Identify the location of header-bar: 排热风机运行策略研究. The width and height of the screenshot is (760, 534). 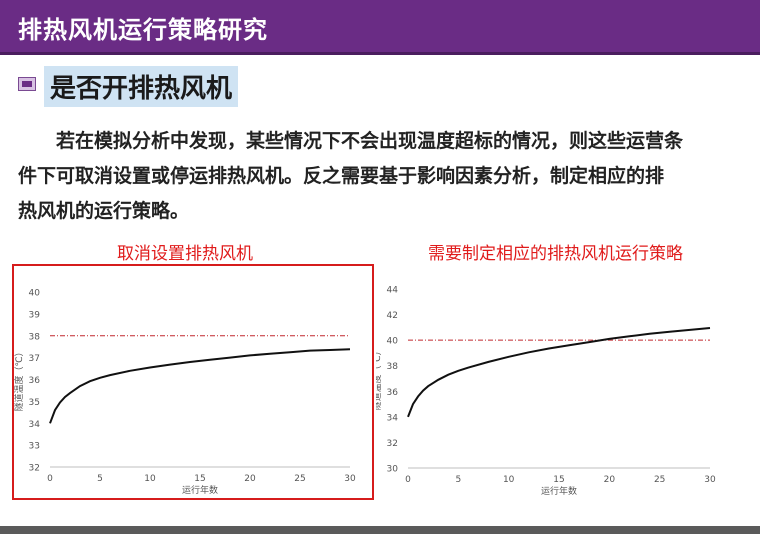
(380, 26).